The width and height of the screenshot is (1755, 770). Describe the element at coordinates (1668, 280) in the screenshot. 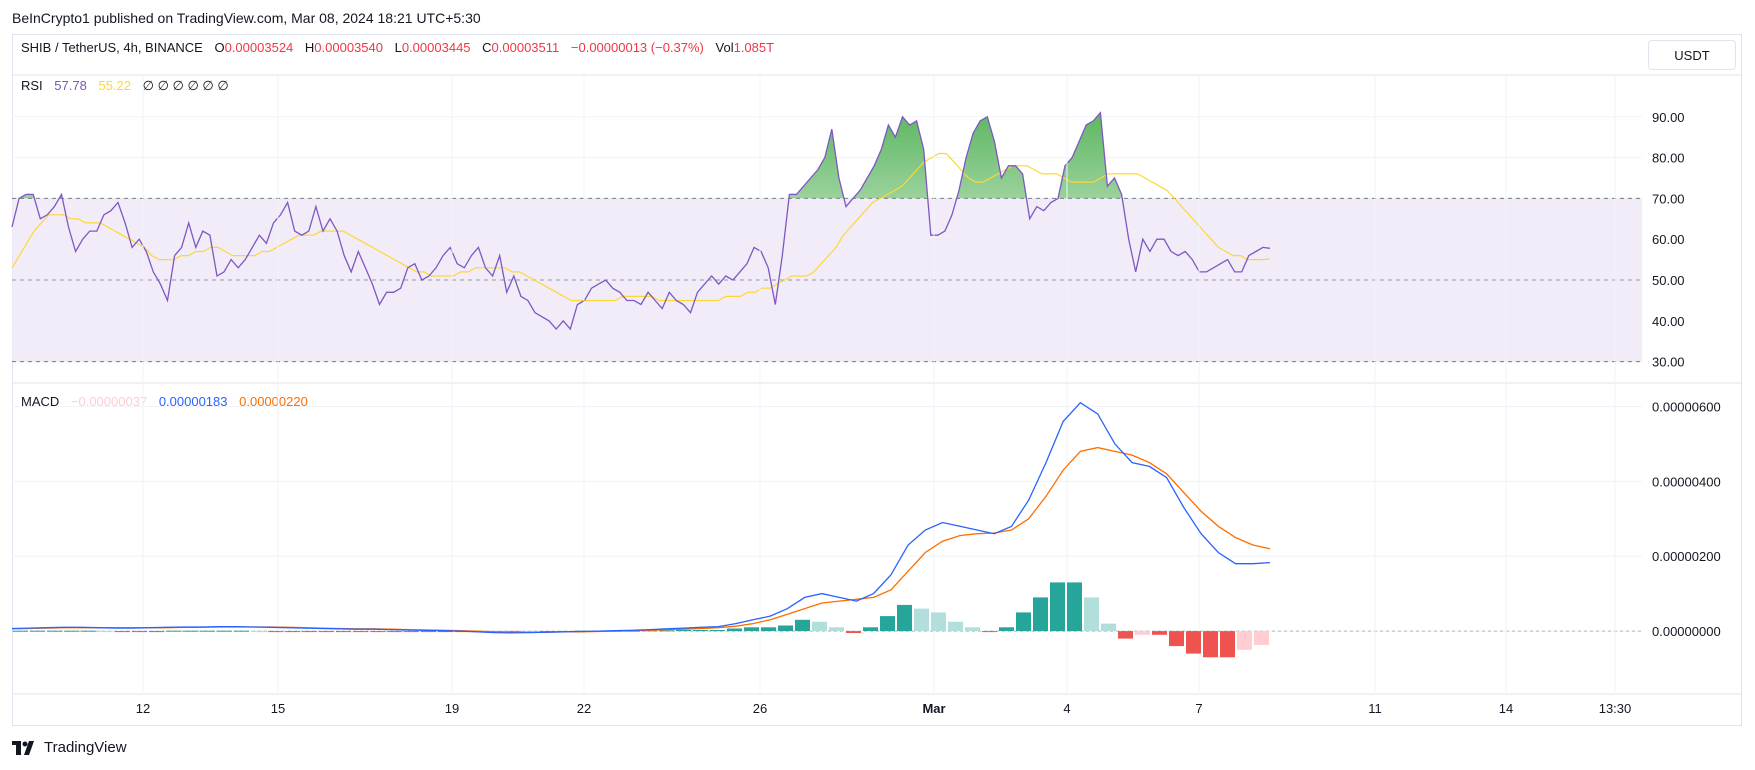

I see `rsi-tick-label: 50.00` at that location.